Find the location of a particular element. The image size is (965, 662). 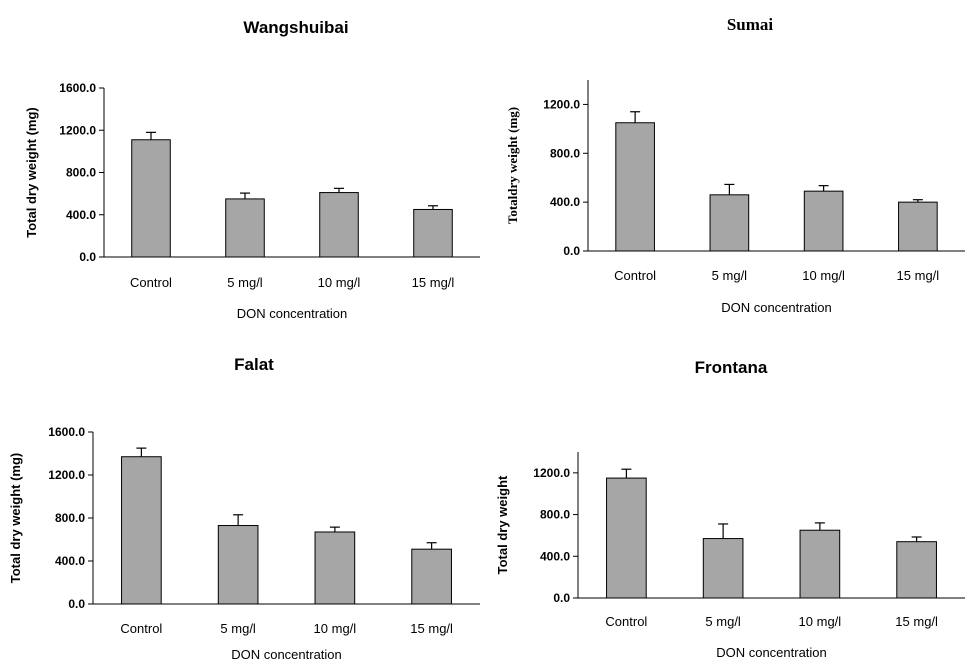

chart-title: Wangshuibai is located at coordinates (295, 27).